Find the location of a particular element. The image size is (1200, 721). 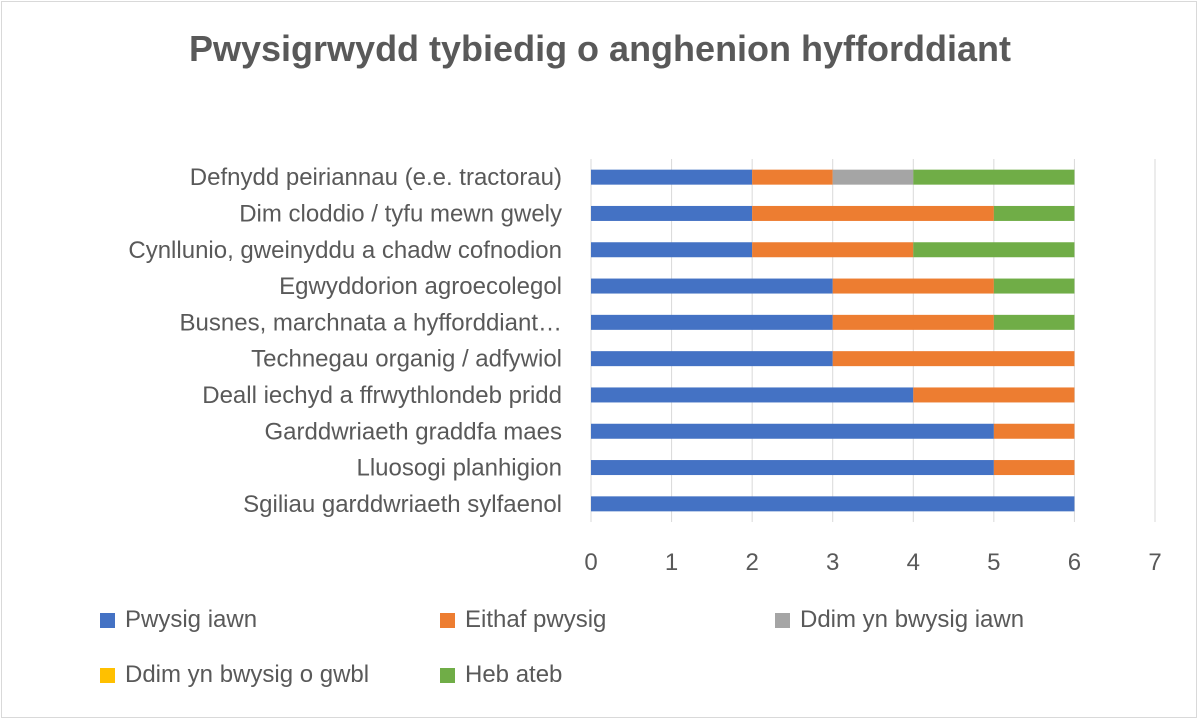

category-label: Dim cloddio / tyfu mewn gwely is located at coordinates (400, 213).